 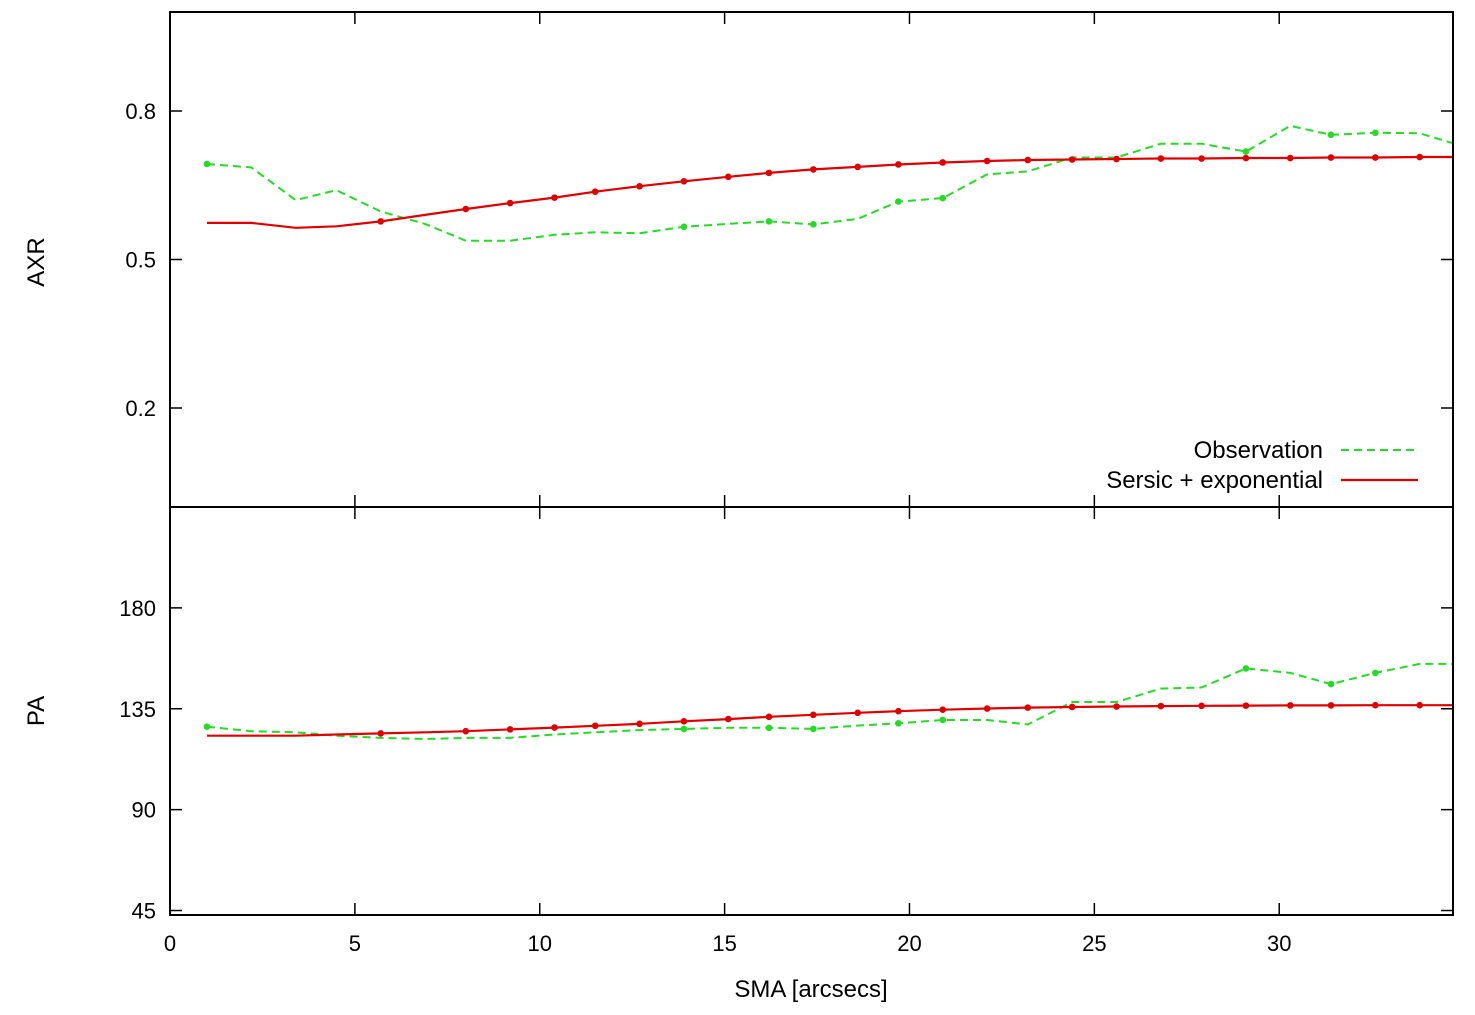 What do you see at coordinates (1214, 480) in the screenshot?
I see `legend-label-sersic-exponential: Sersic + exponential` at bounding box center [1214, 480].